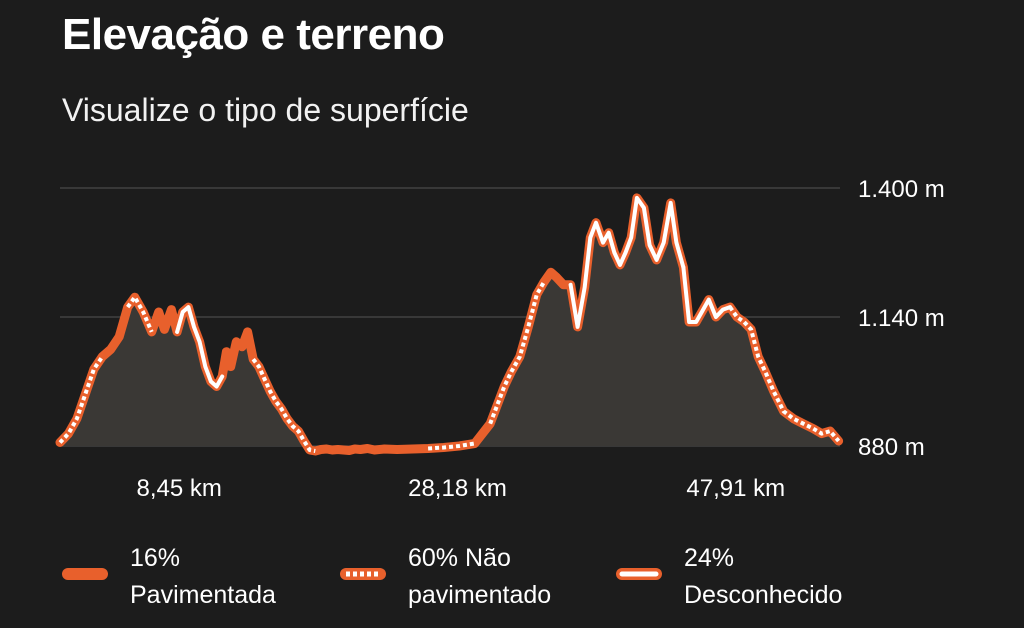  What do you see at coordinates (265, 110) in the screenshot?
I see `page-subtitle: Visualize o tipo de superfície` at bounding box center [265, 110].